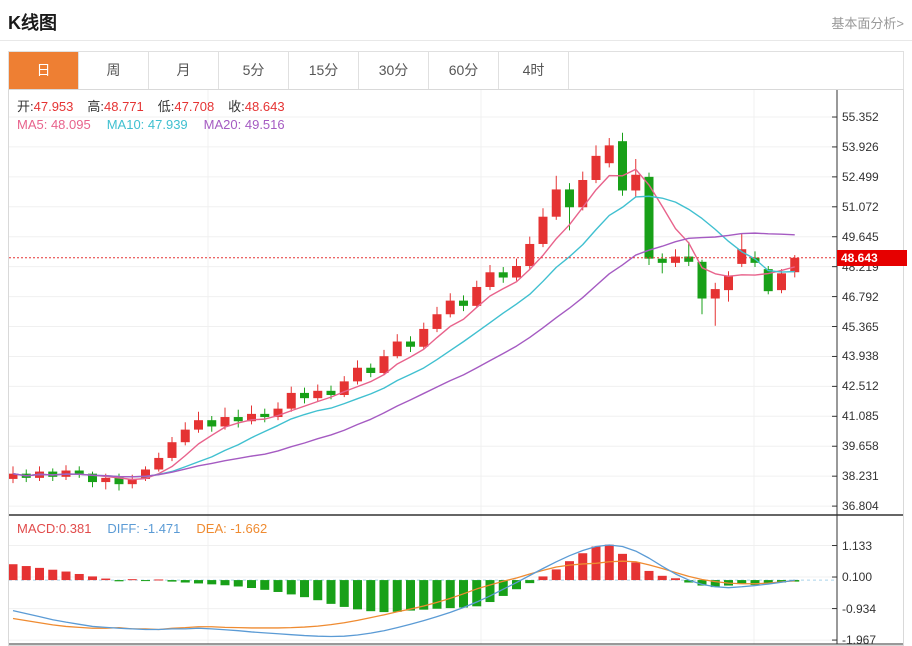 The width and height of the screenshot is (912, 646). I want to click on fundamental-analysis-link: 基本面分析>, so click(867, 23).